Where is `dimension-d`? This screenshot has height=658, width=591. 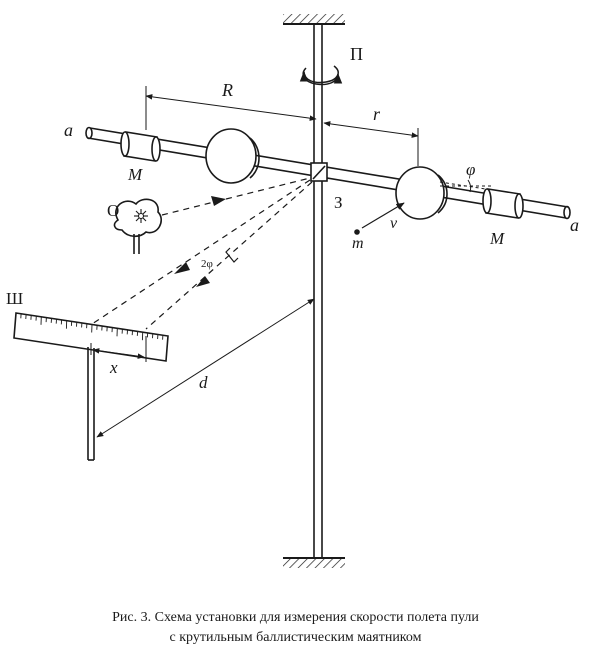
dimension-d is located at coordinates (205, 368).